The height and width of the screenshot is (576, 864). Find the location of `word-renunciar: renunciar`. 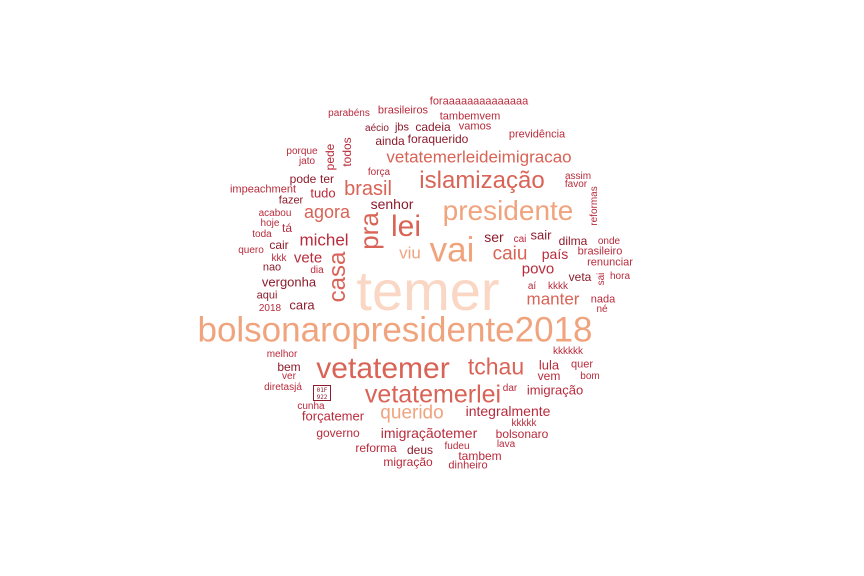

word-renunciar: renunciar is located at coordinates (610, 262).